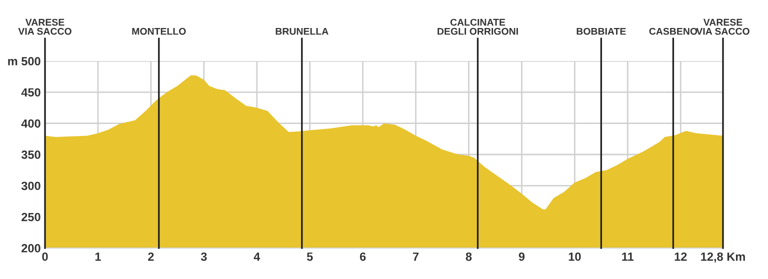  Describe the element at coordinates (30, 186) in the screenshot. I see `y-tick-label: 300` at that location.